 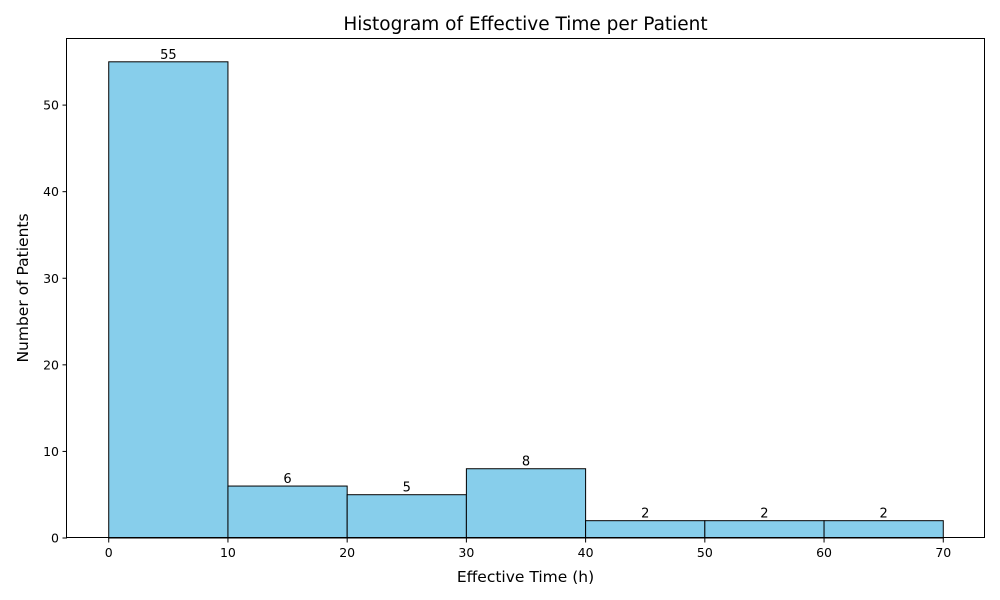 What do you see at coordinates (51, 191) in the screenshot?
I see `y-tick-label-40: 40` at bounding box center [51, 191].